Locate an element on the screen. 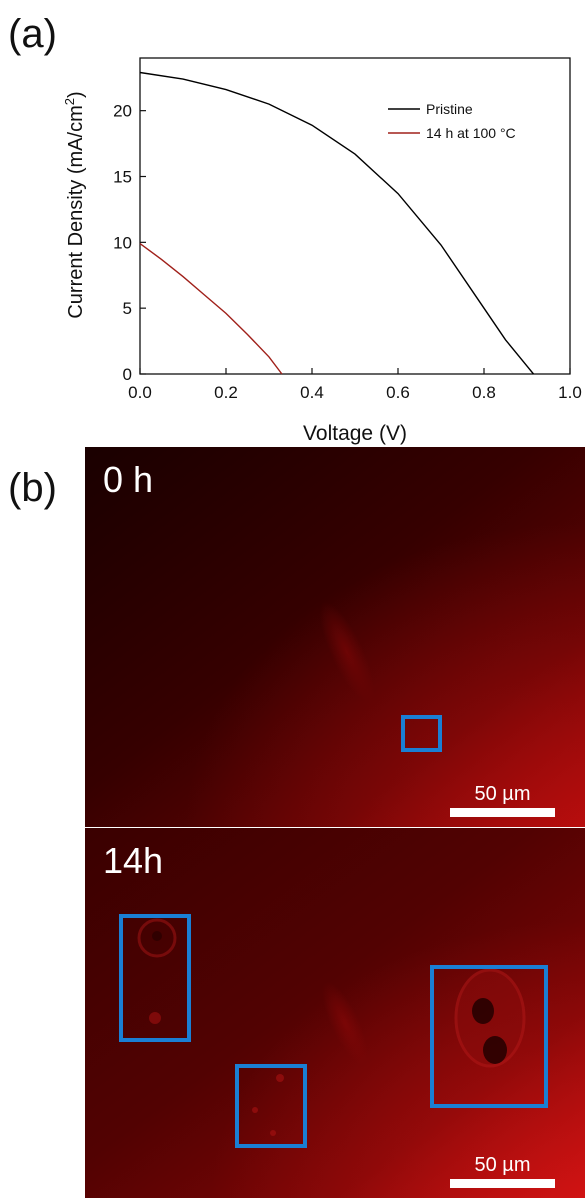 The height and width of the screenshot is (1198, 585). panel-a-label: (a) is located at coordinates (32, 34).